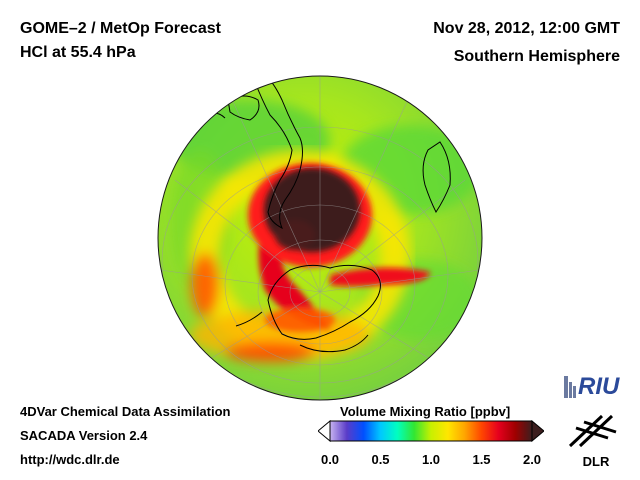  I want to click on title-line-1: GOME–2 / MetOp Forecast, so click(120, 28).